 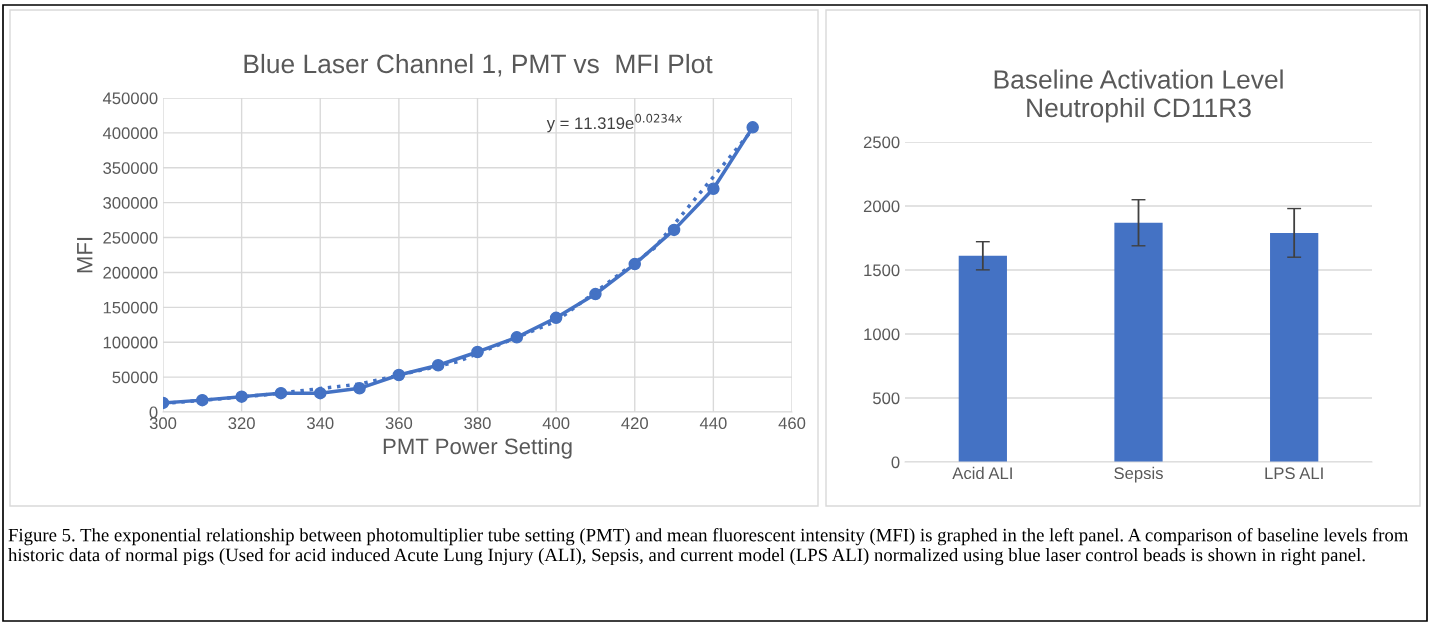 What do you see at coordinates (792, 423) in the screenshot?
I see `x-tick-label: 460` at bounding box center [792, 423].